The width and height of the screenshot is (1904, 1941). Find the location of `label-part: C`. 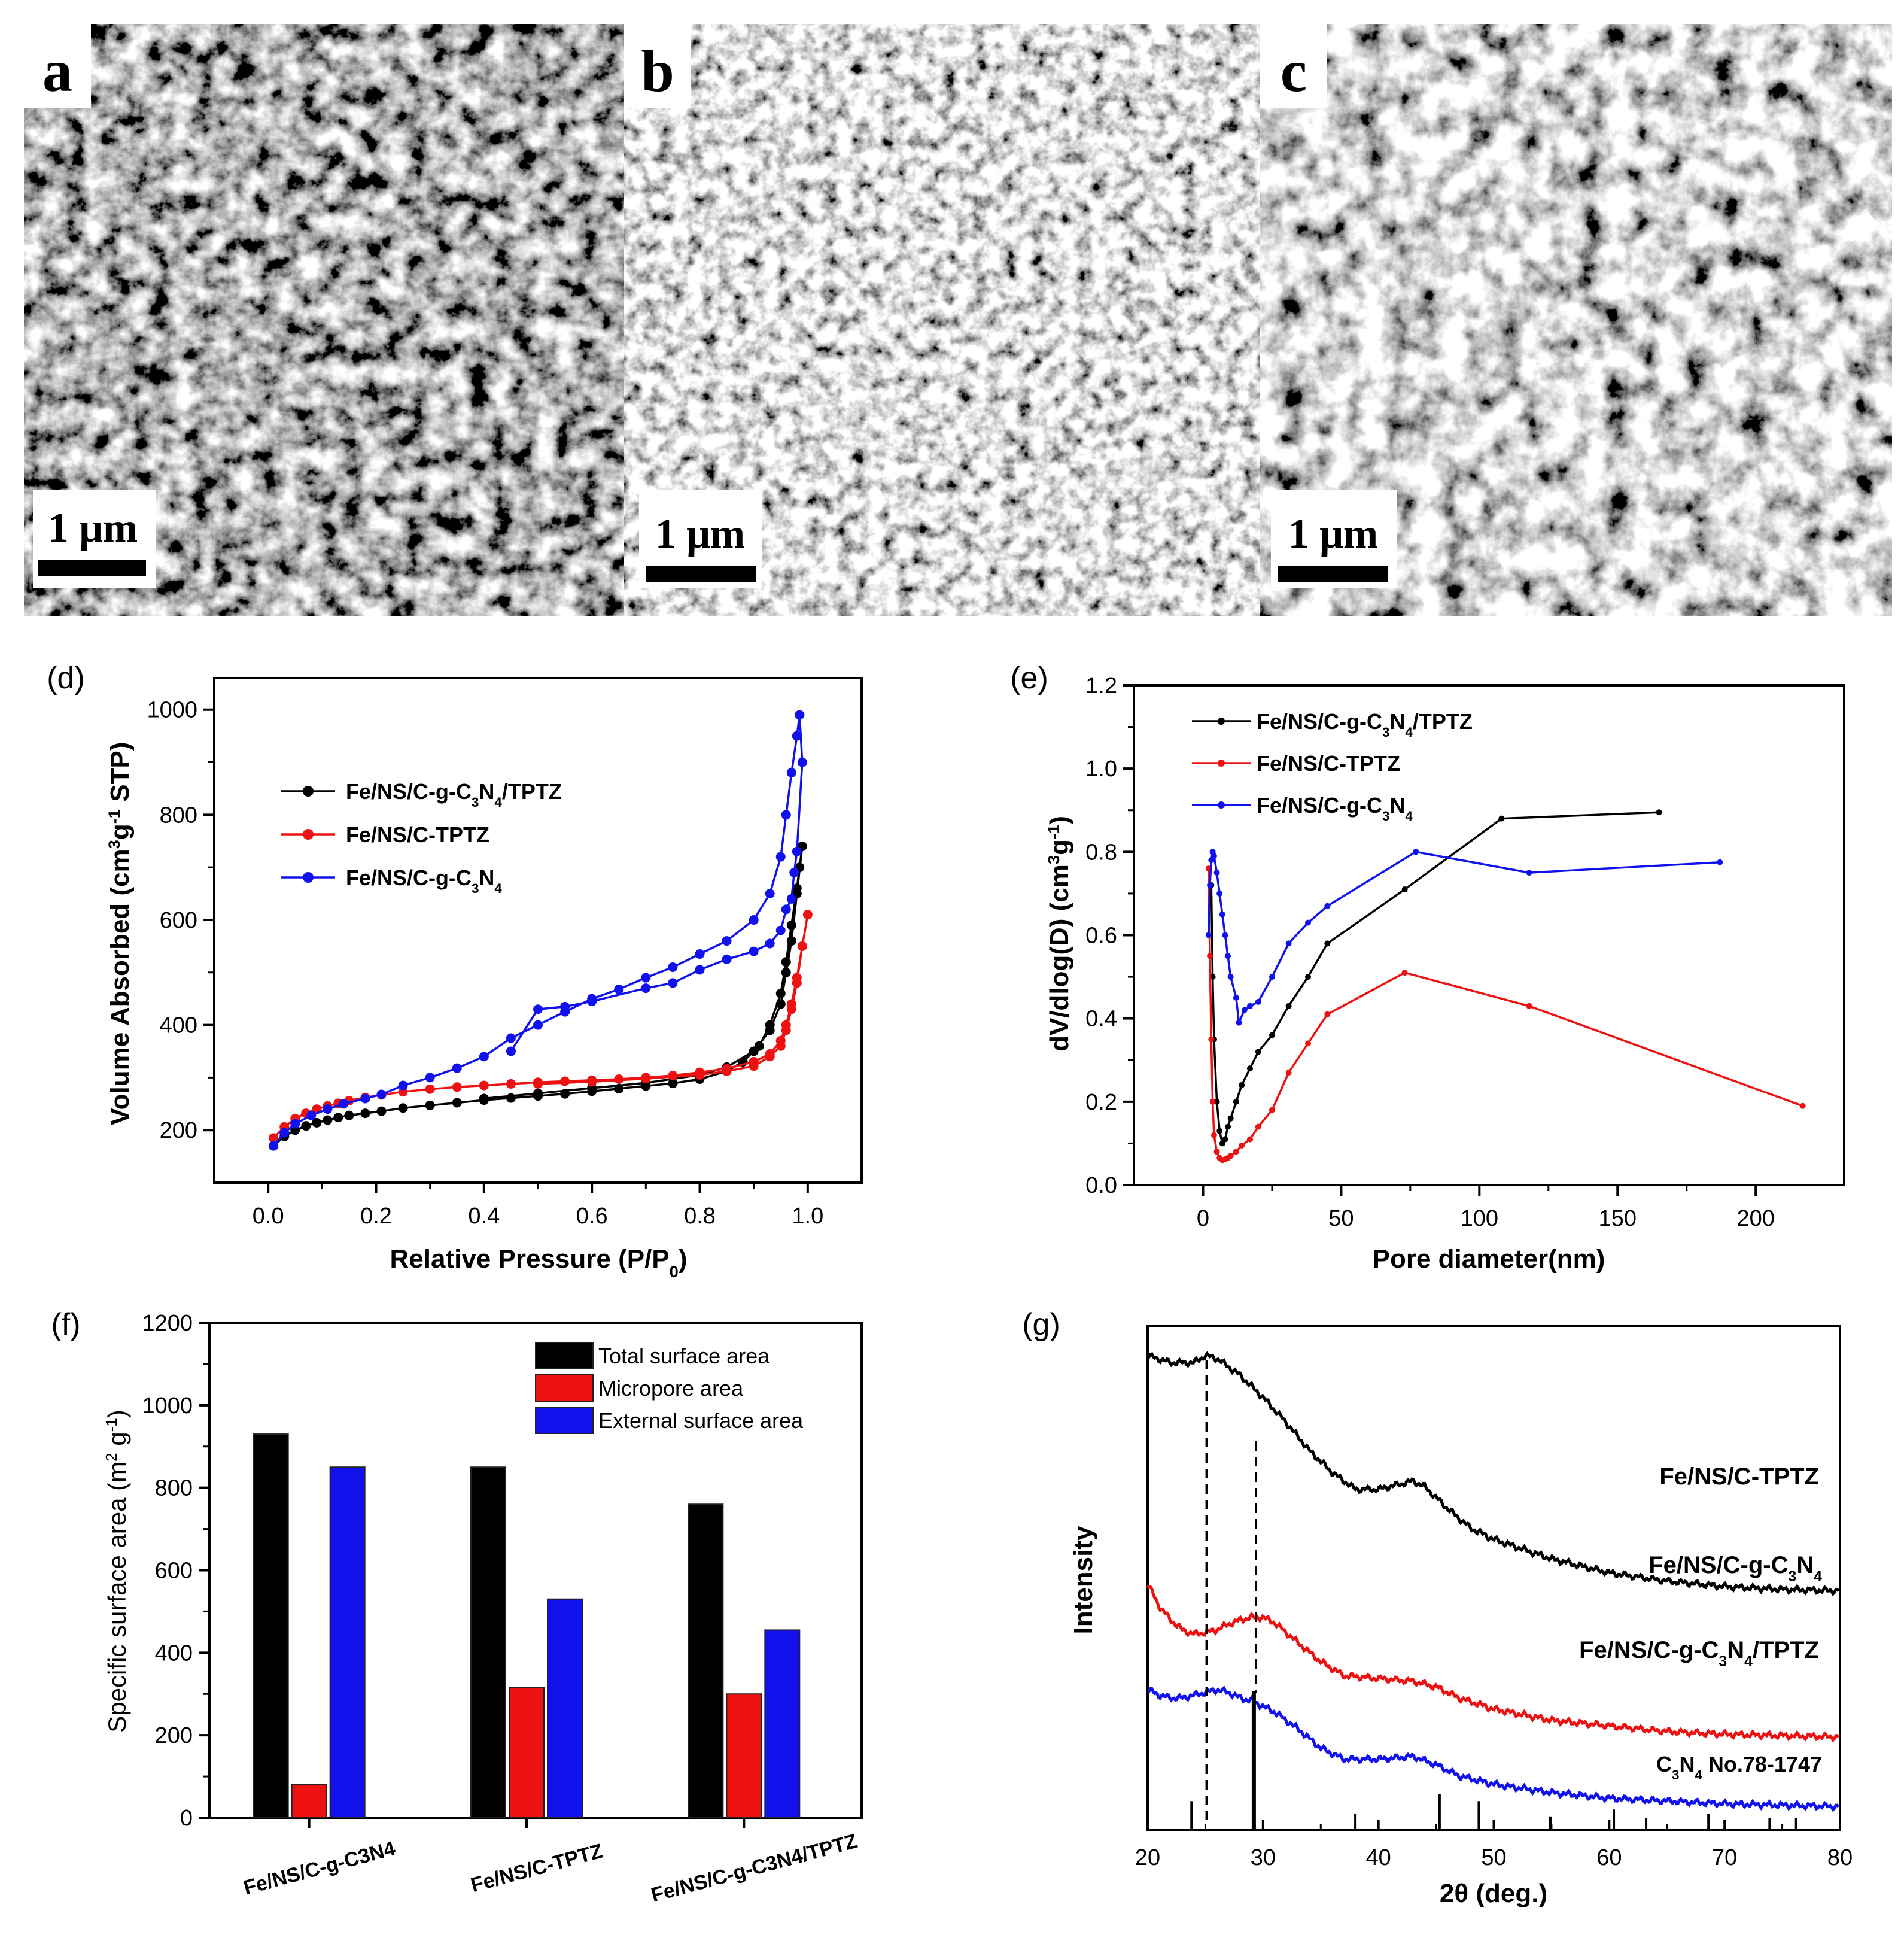

label-part: C is located at coordinates (1664, 1764).